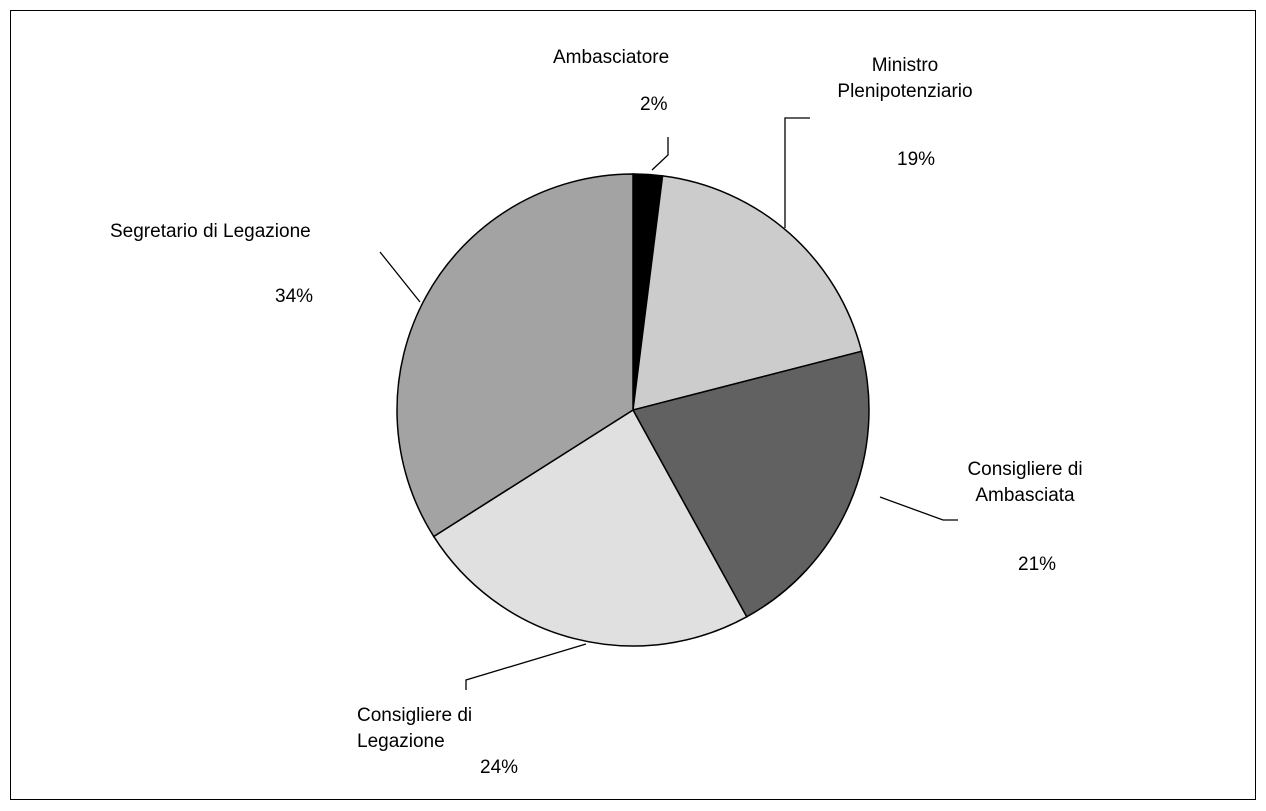 The width and height of the screenshot is (1266, 811). What do you see at coordinates (210, 231) in the screenshot?
I see `category-label: Segretario di Legazione` at bounding box center [210, 231].